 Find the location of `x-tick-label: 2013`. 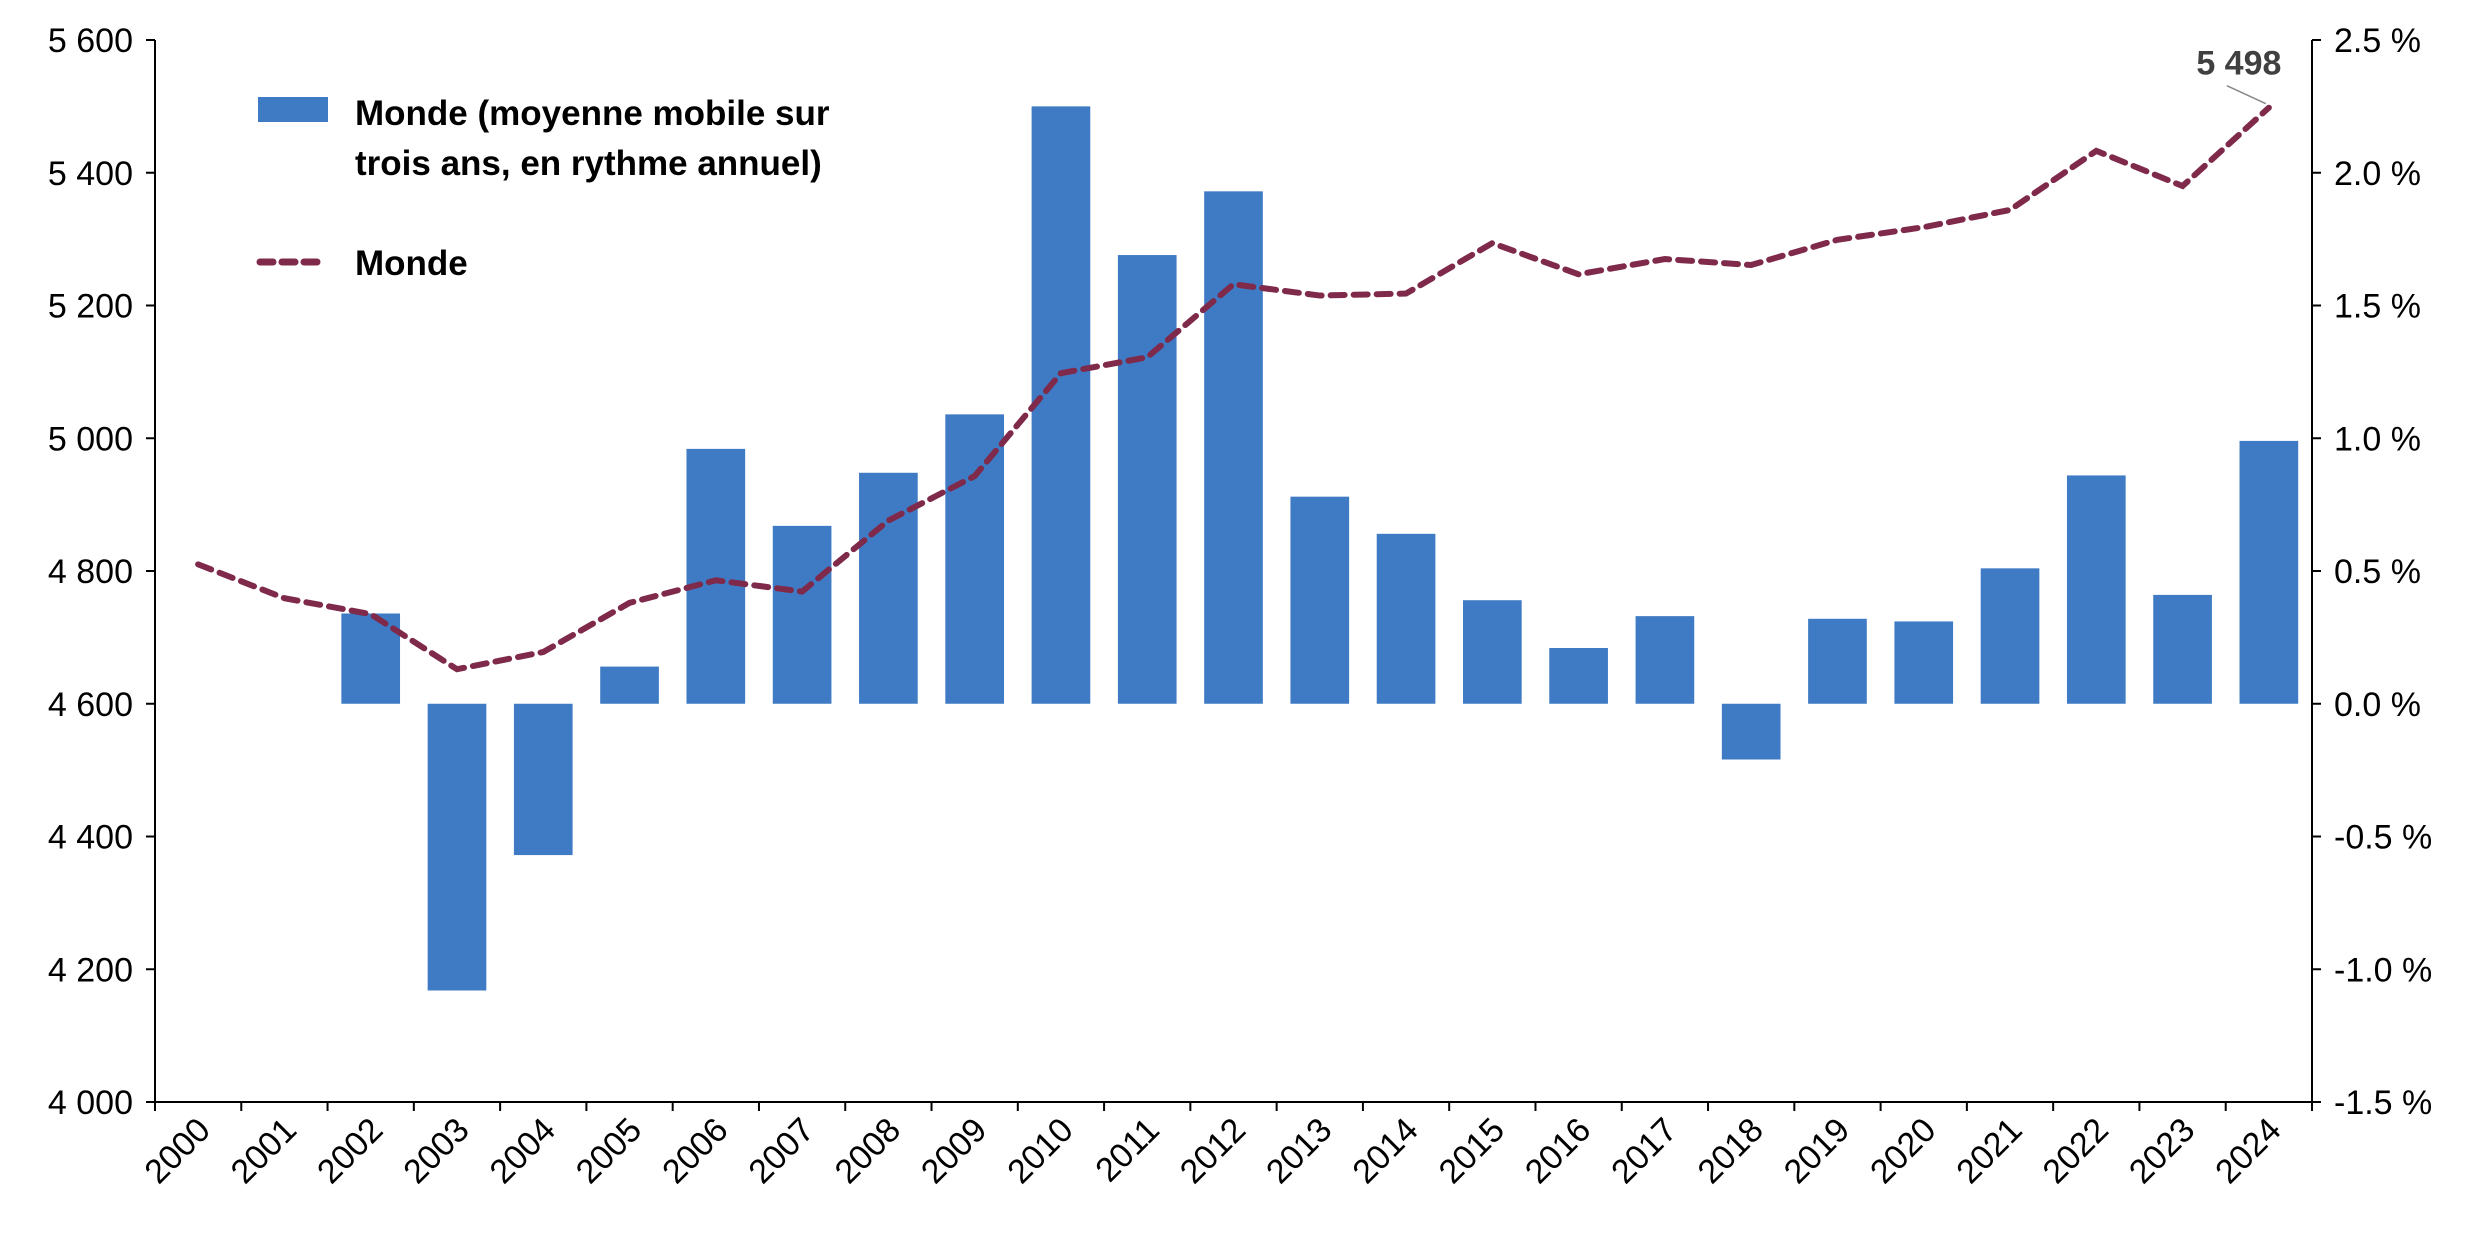

x-tick-label: 2013 is located at coordinates (1299, 1151).